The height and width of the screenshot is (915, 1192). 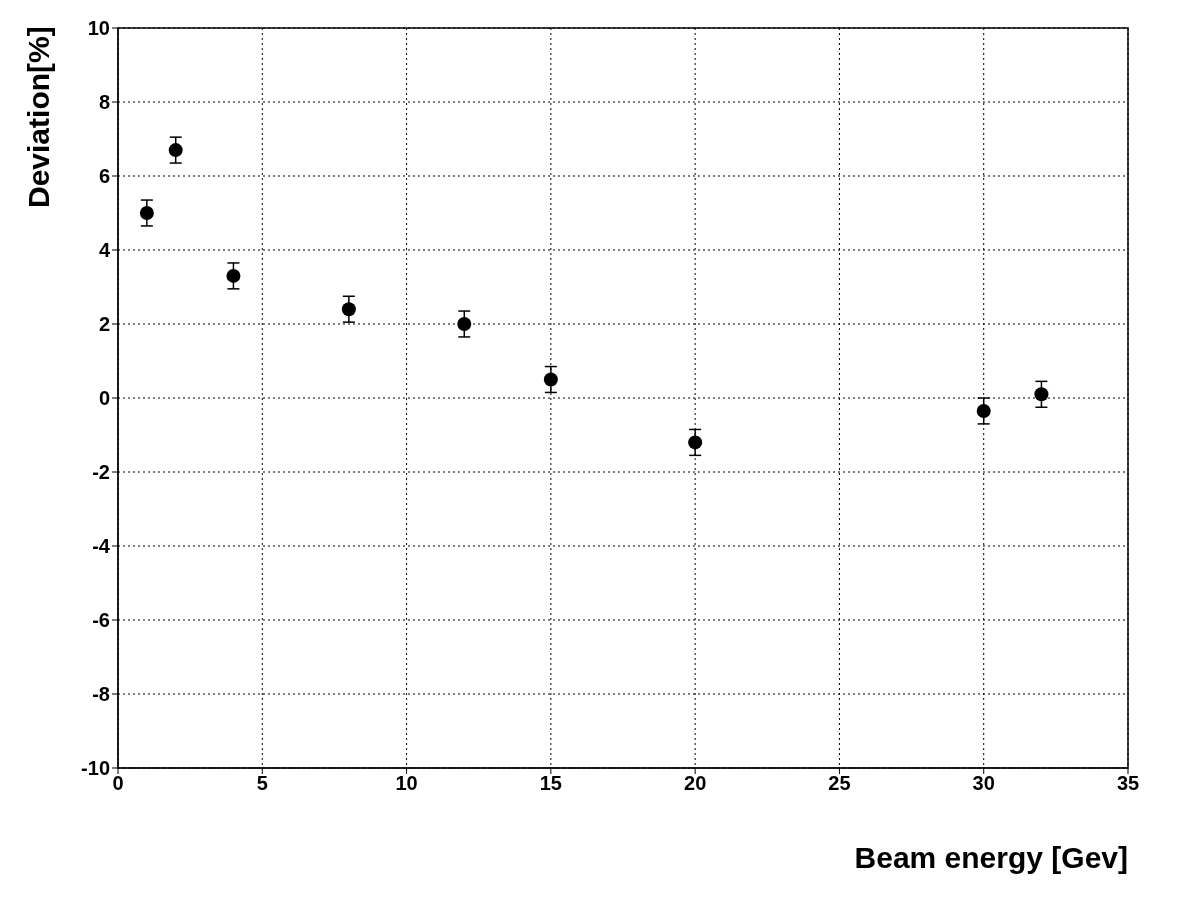 What do you see at coordinates (95, 768) in the screenshot?
I see `y-tick-label: -10` at bounding box center [95, 768].